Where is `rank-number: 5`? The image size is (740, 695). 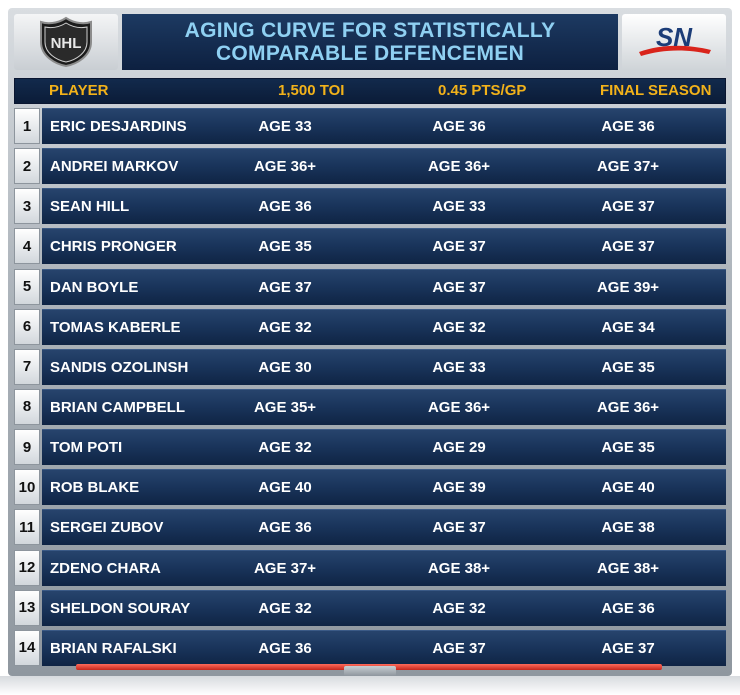
rank-number: 5 is located at coordinates (27, 287).